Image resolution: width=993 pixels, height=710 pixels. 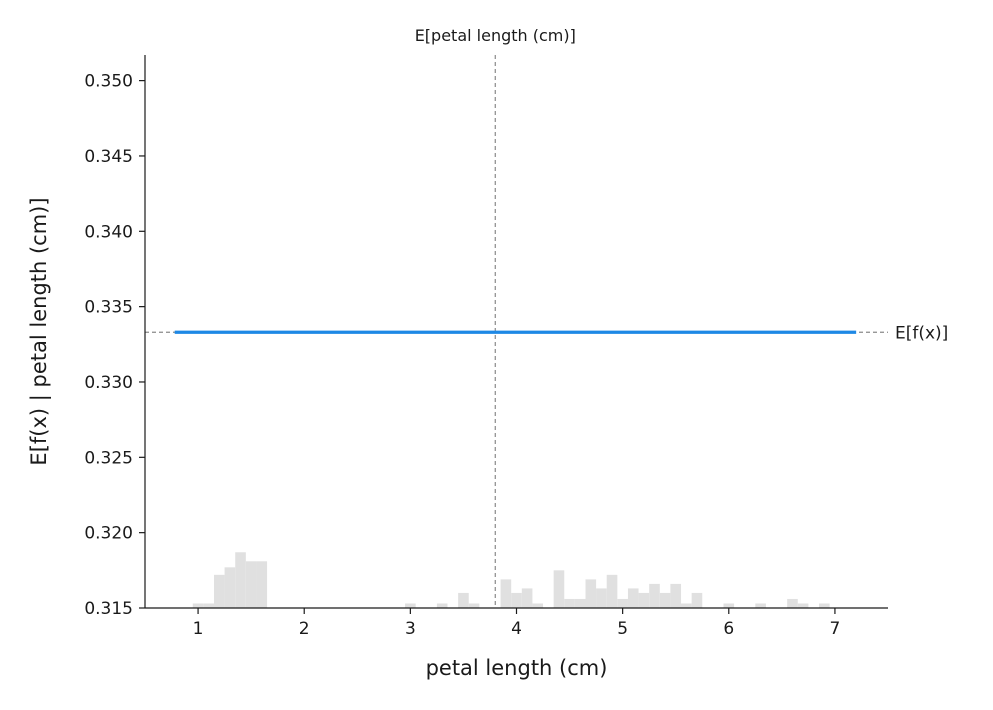 I want to click on x-tick-label: 1, so click(x=198, y=629).